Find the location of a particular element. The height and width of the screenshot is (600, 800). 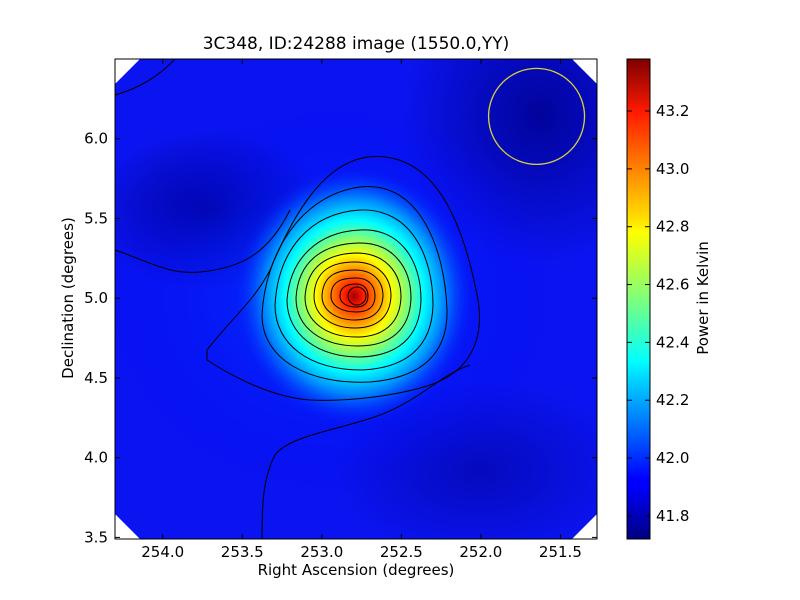

contour-peak is located at coordinates (357, 296).